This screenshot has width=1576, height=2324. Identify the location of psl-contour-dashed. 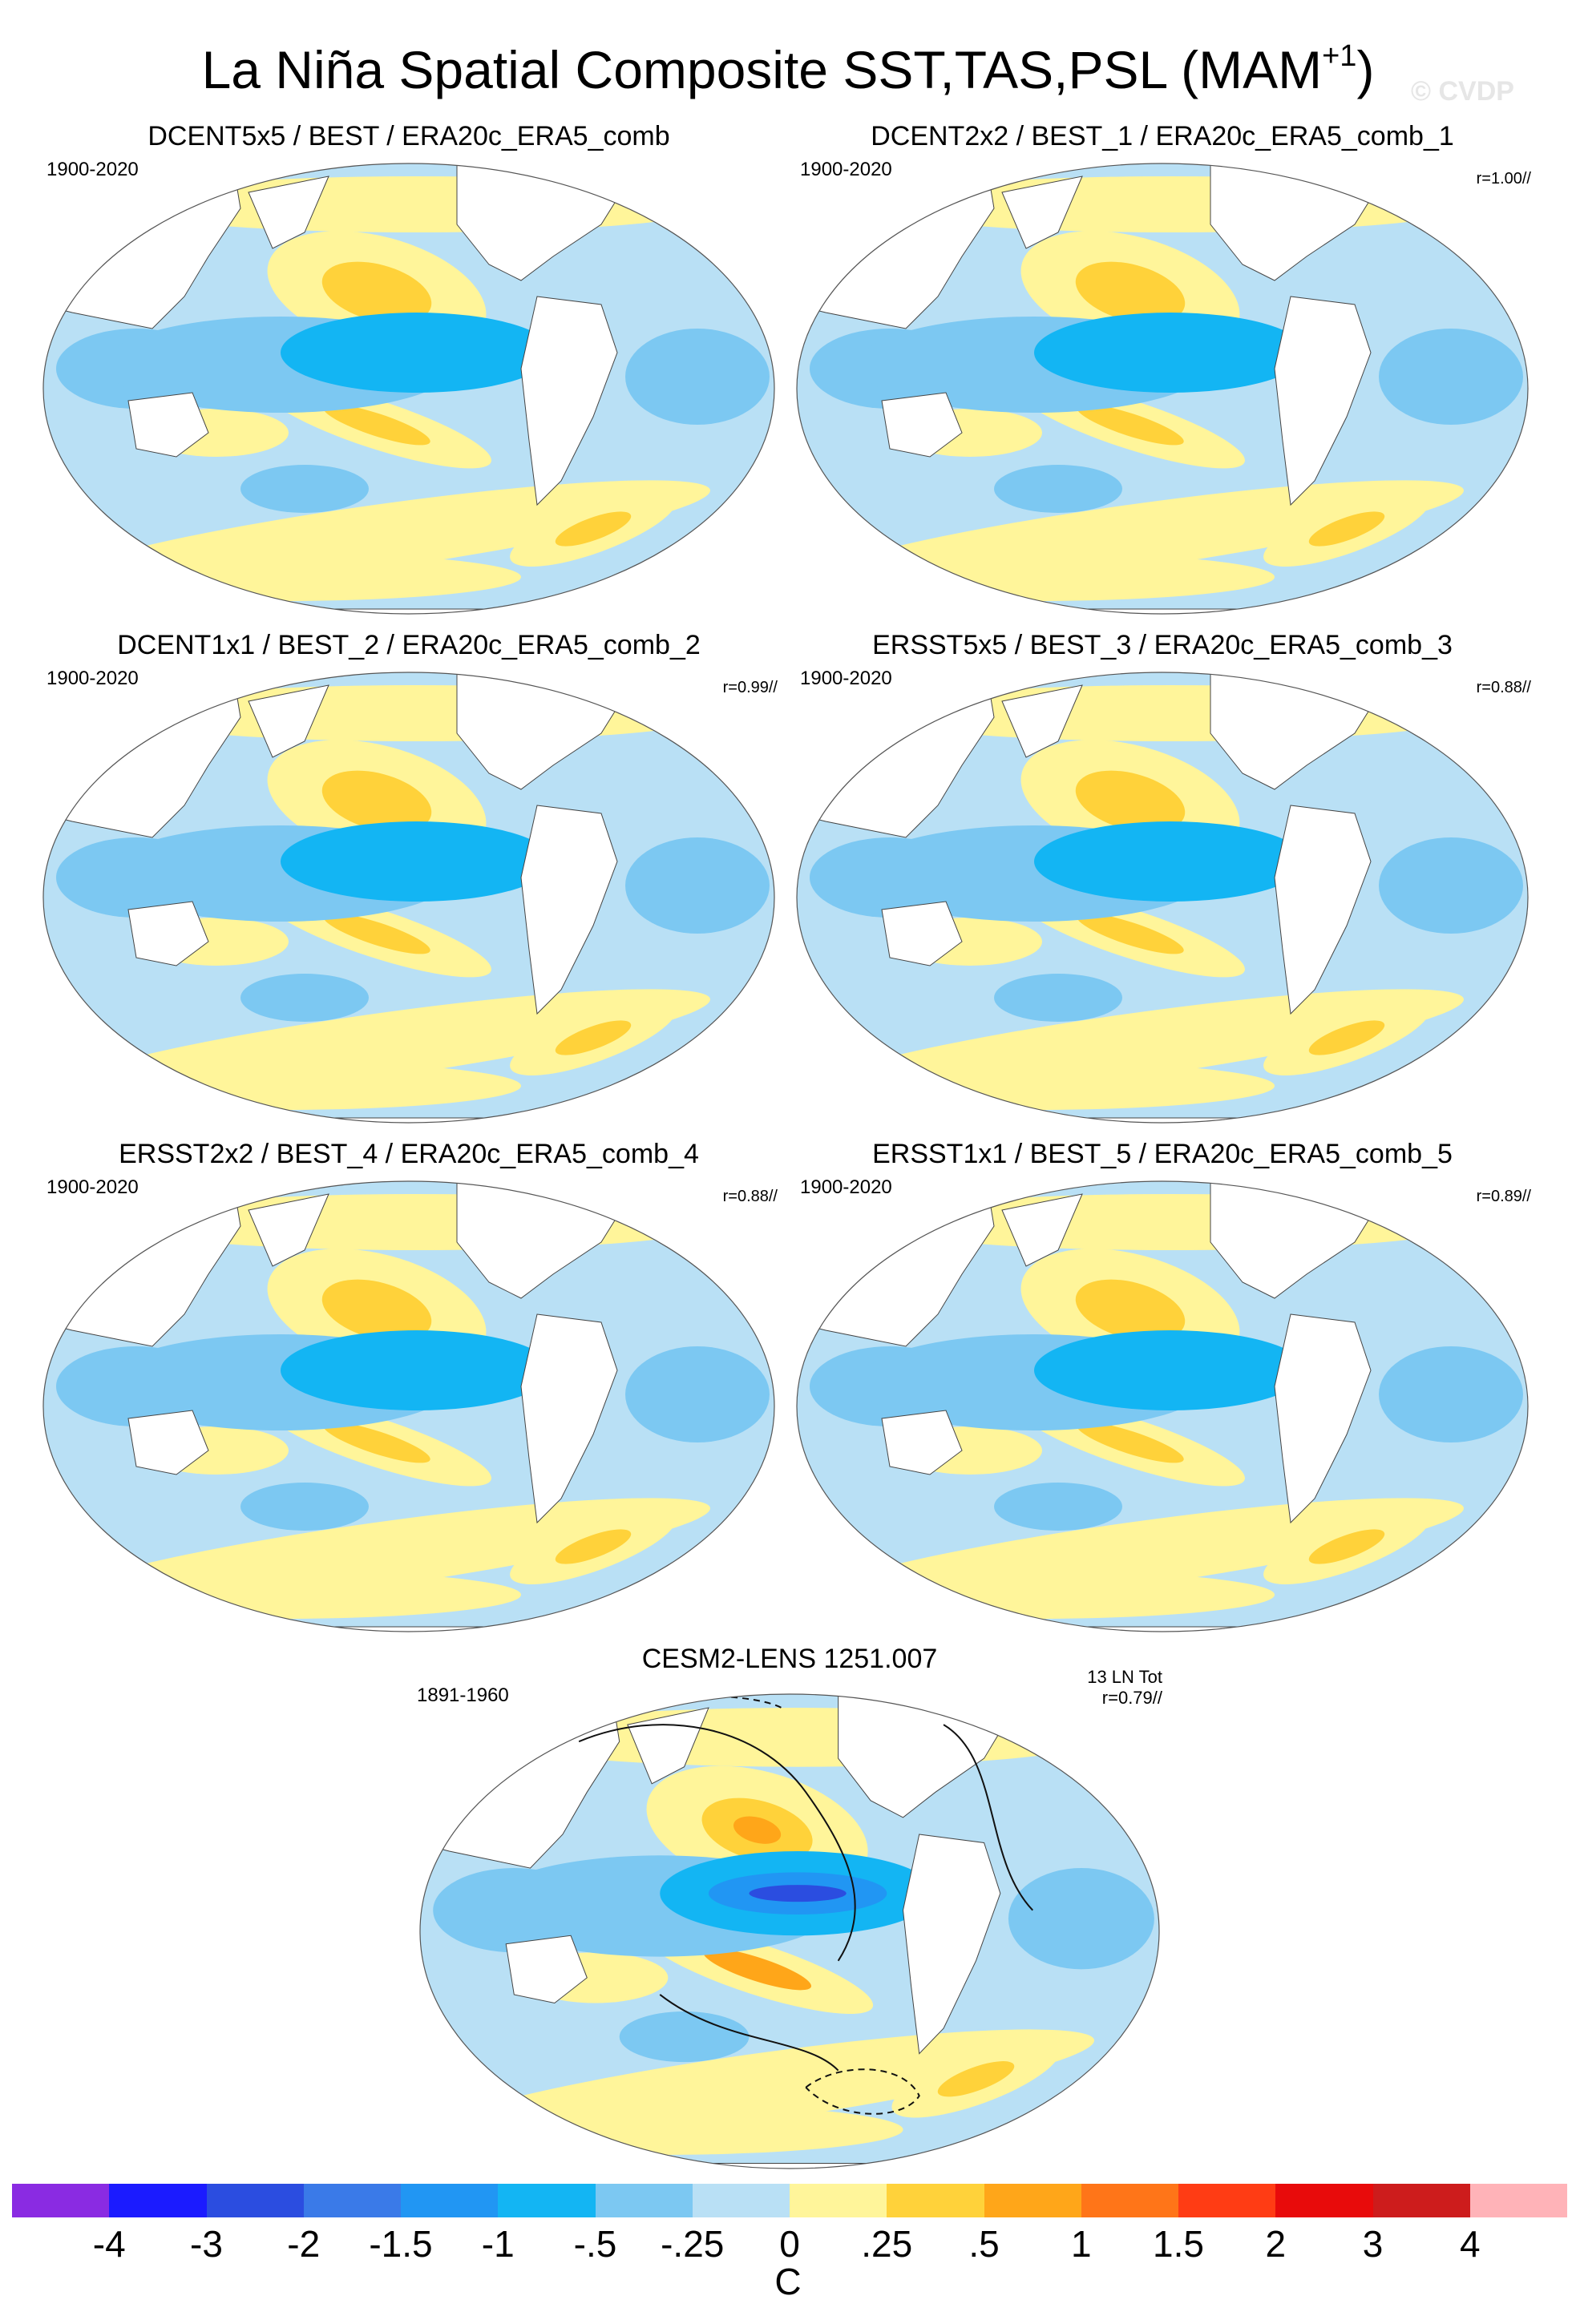
(862, 2091).